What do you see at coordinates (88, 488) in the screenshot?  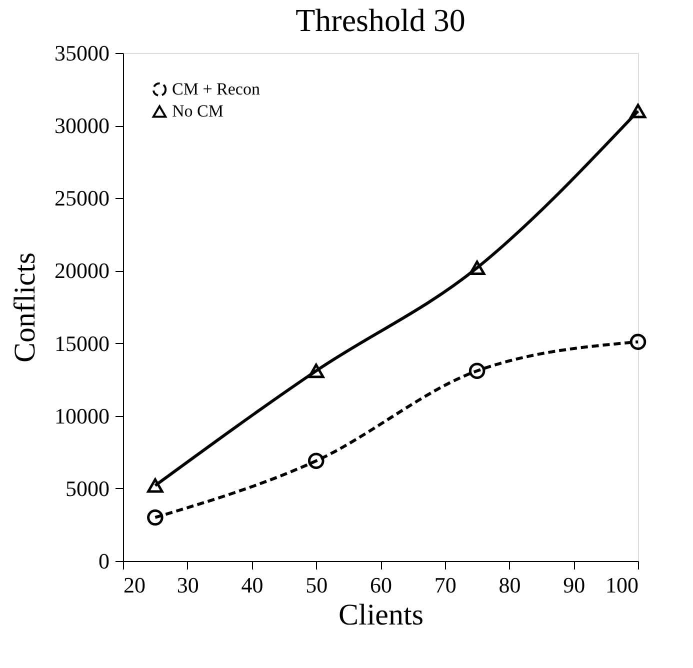 I see `y-tick-label: 5000` at bounding box center [88, 488].